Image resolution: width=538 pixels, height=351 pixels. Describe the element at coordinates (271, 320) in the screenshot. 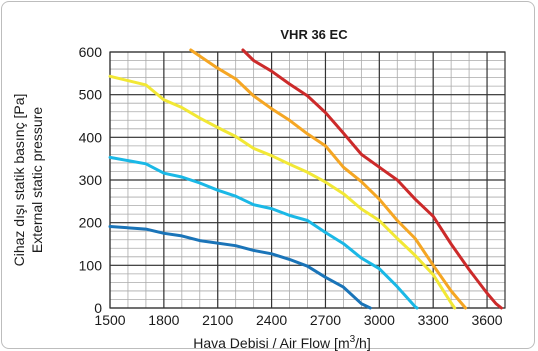

I see `x-tick-label: 2400` at that location.